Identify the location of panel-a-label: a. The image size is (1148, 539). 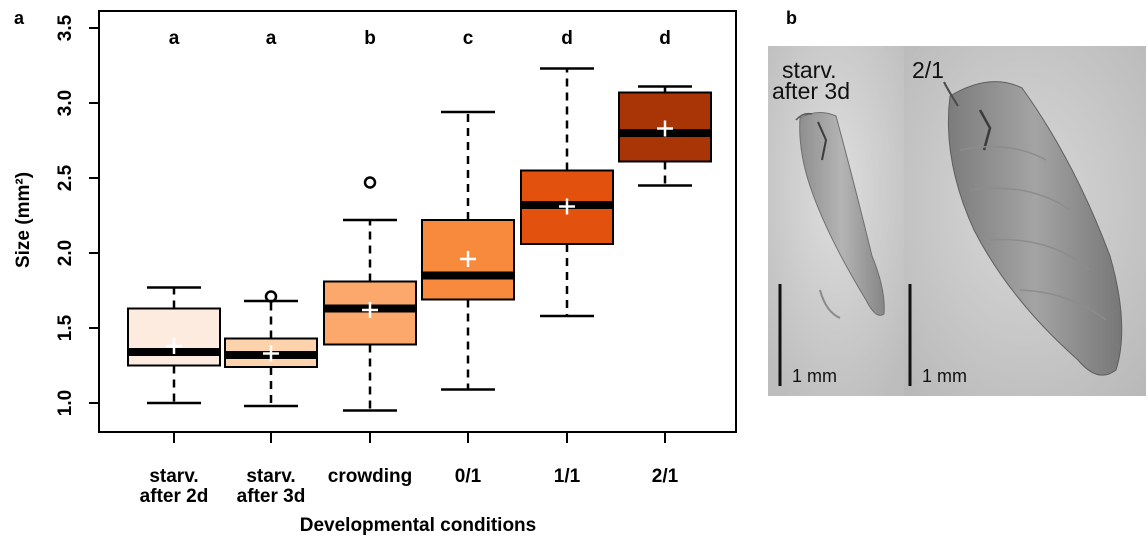
(19, 18).